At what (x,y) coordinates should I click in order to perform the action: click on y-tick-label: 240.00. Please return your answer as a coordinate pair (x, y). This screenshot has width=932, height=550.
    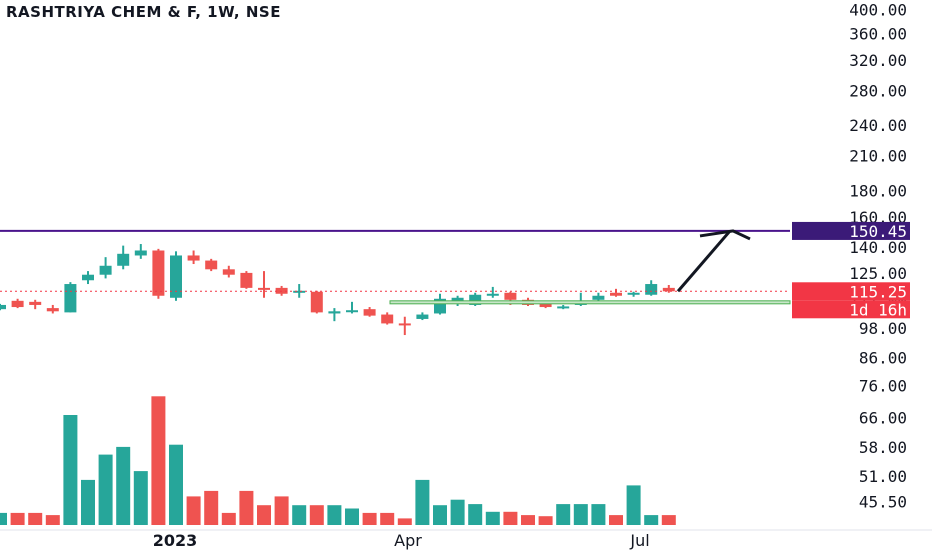
    Looking at the image, I should click on (878, 125).